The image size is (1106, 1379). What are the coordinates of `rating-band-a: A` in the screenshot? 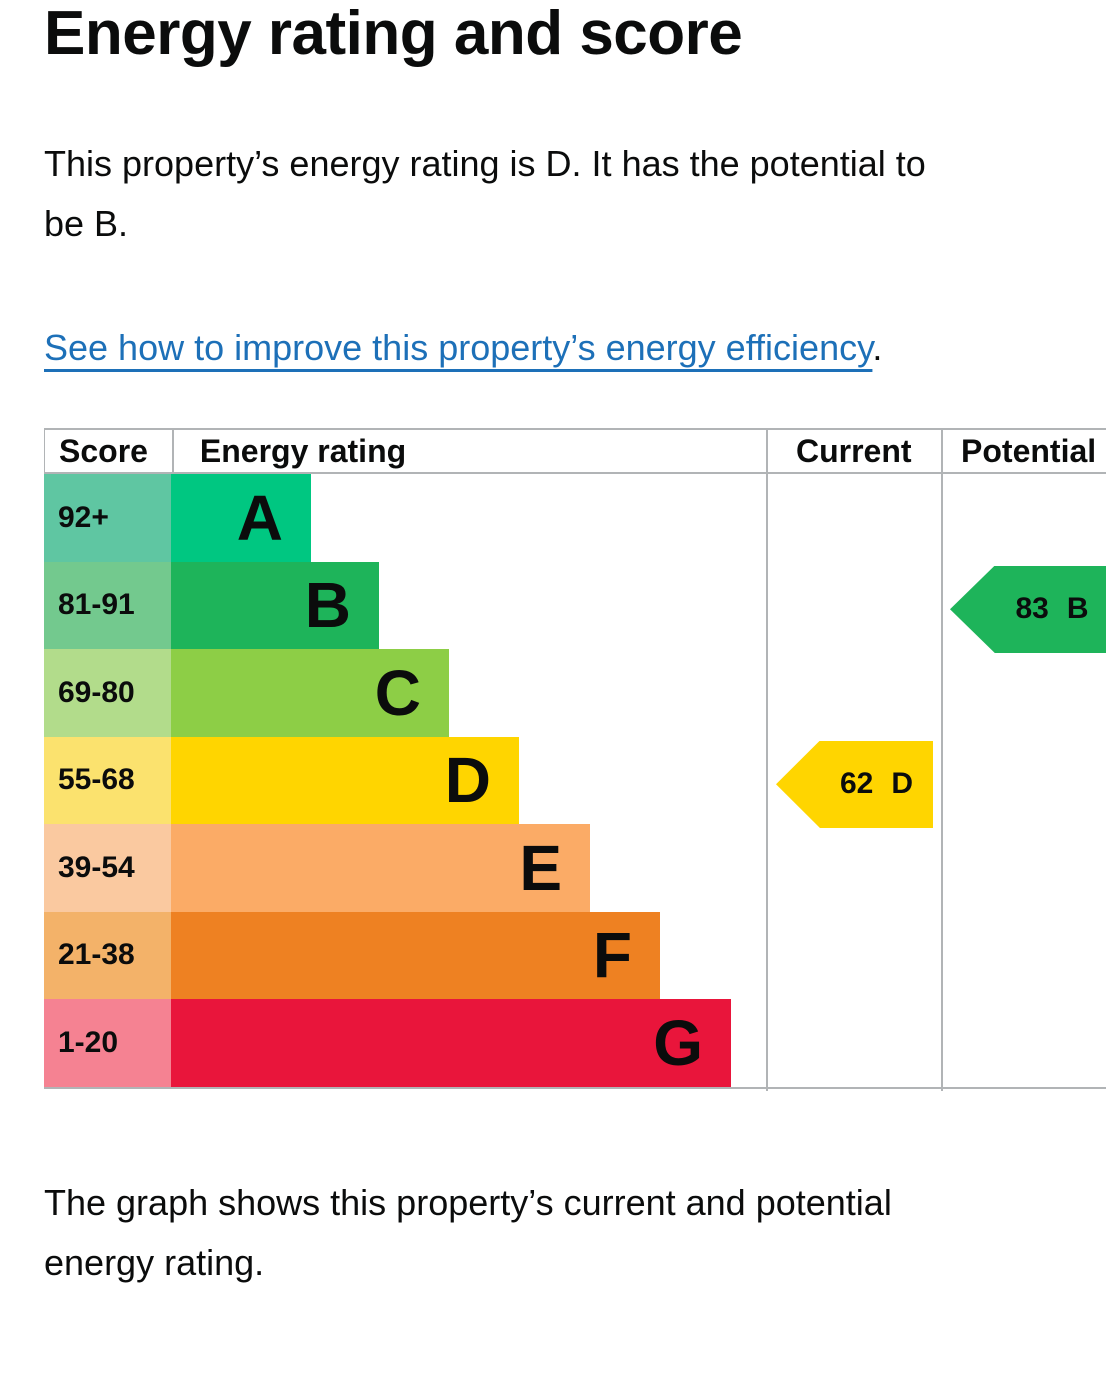 It's located at (241, 518).